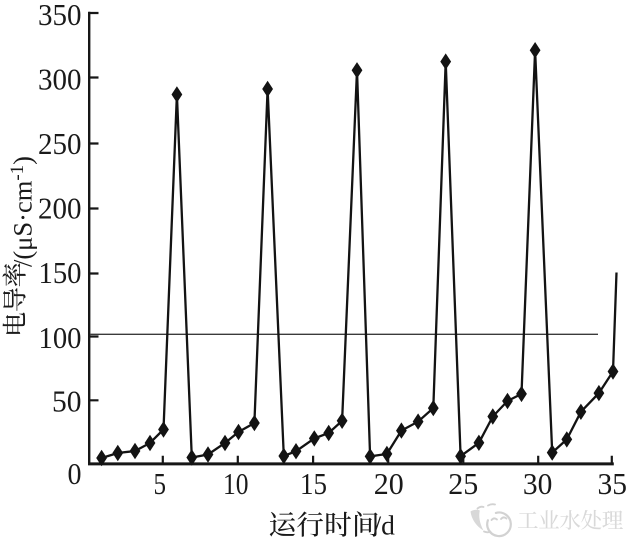  I want to click on svg-text: 5, so click(160, 483).